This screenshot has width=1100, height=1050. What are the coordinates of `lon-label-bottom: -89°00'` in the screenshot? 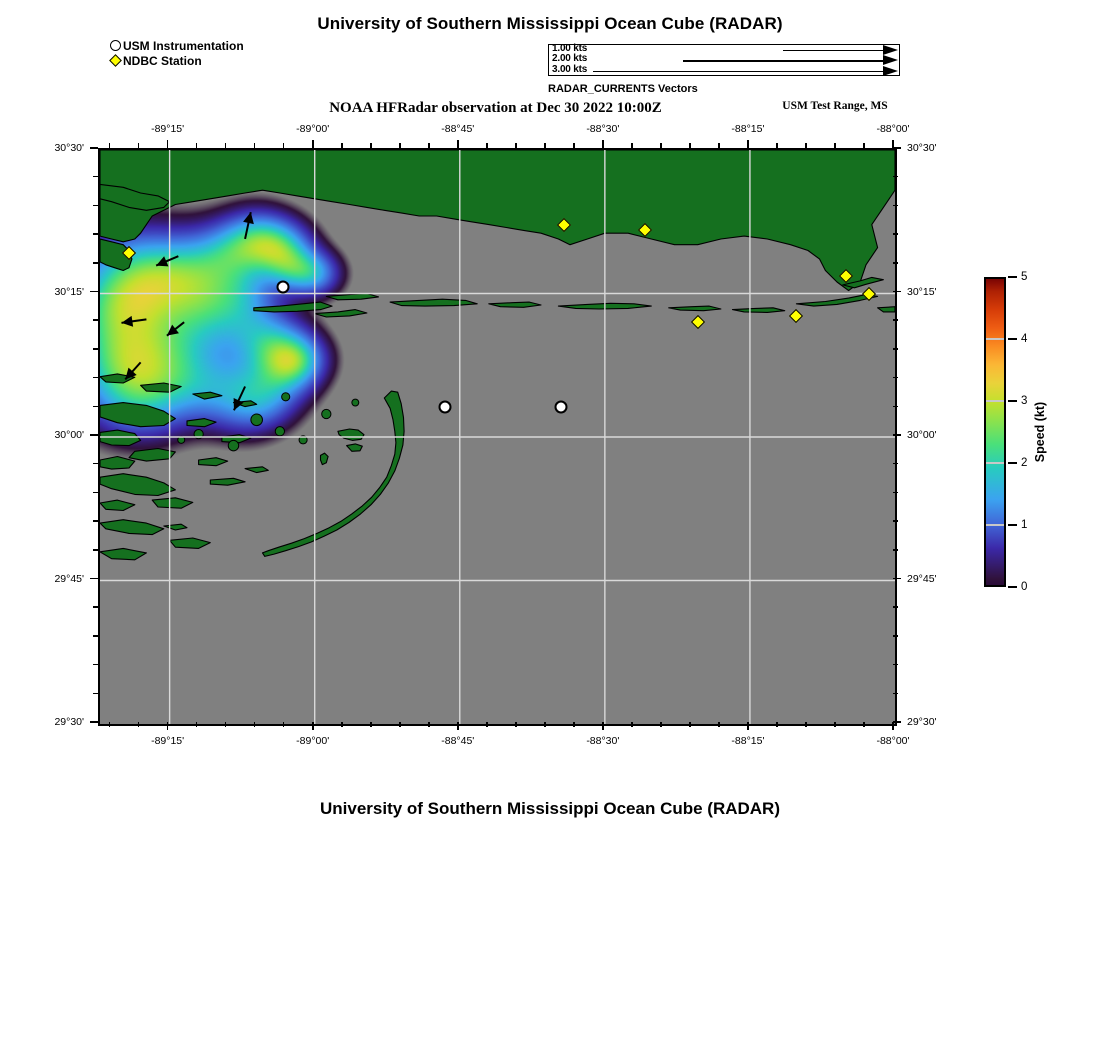 It's located at (313, 741).